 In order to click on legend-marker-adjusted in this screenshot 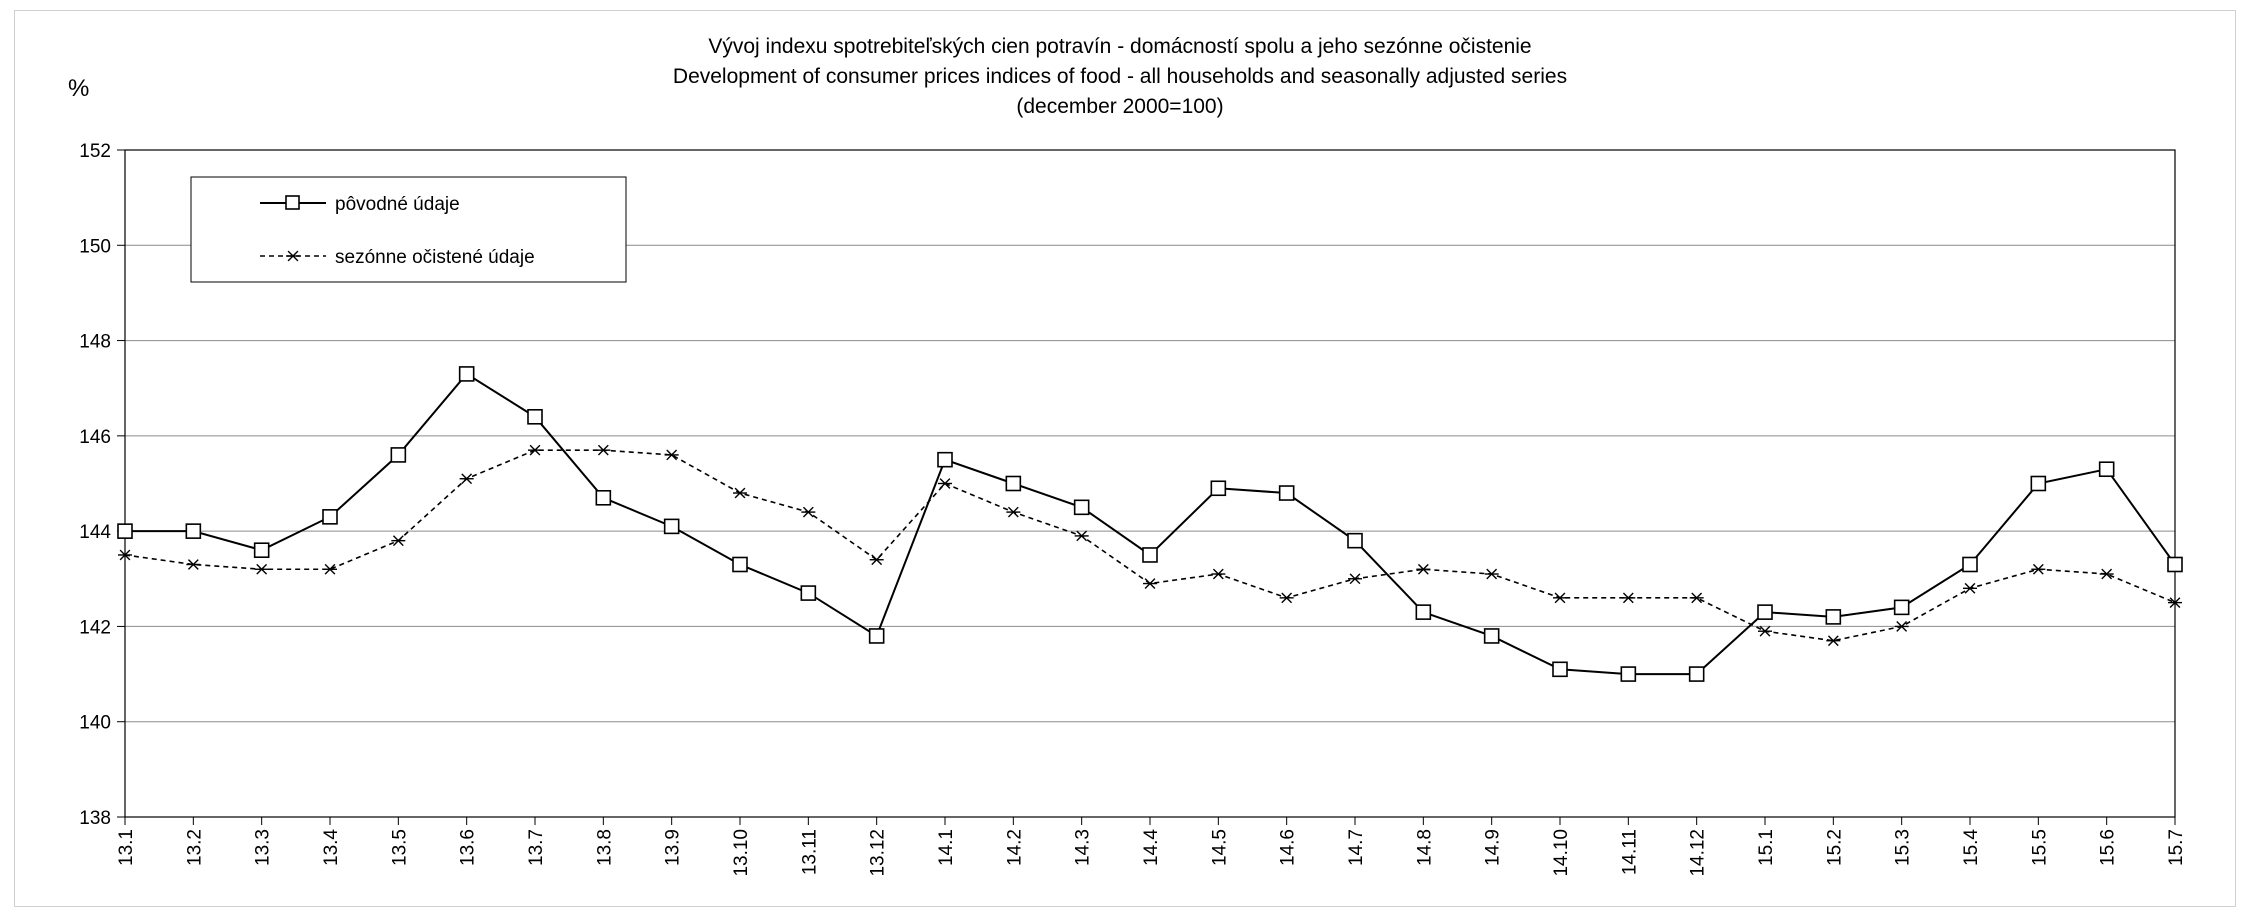, I will do `click(293, 256)`.